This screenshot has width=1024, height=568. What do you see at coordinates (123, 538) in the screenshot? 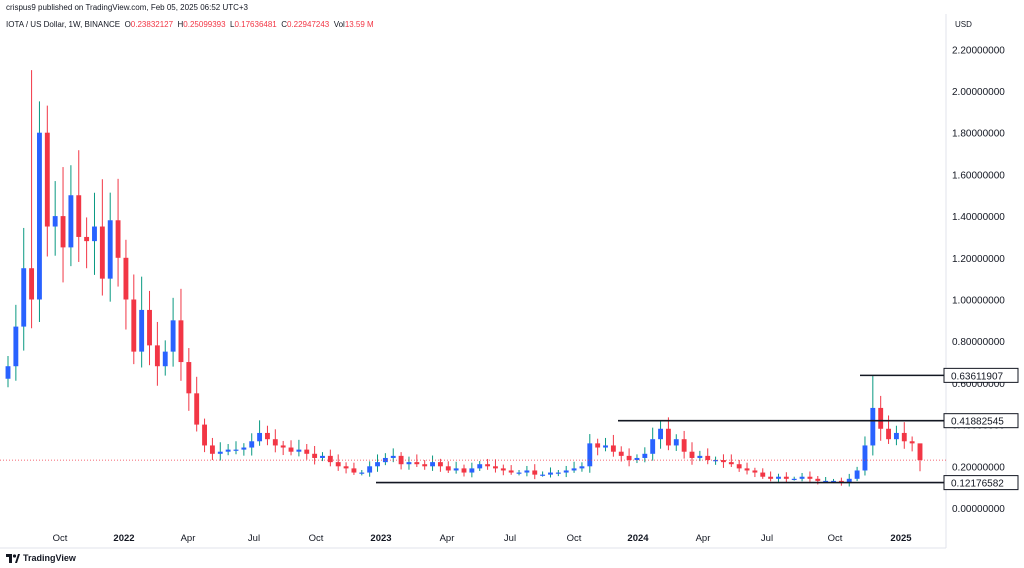
I see `x-tick-label: 2022` at bounding box center [123, 538].